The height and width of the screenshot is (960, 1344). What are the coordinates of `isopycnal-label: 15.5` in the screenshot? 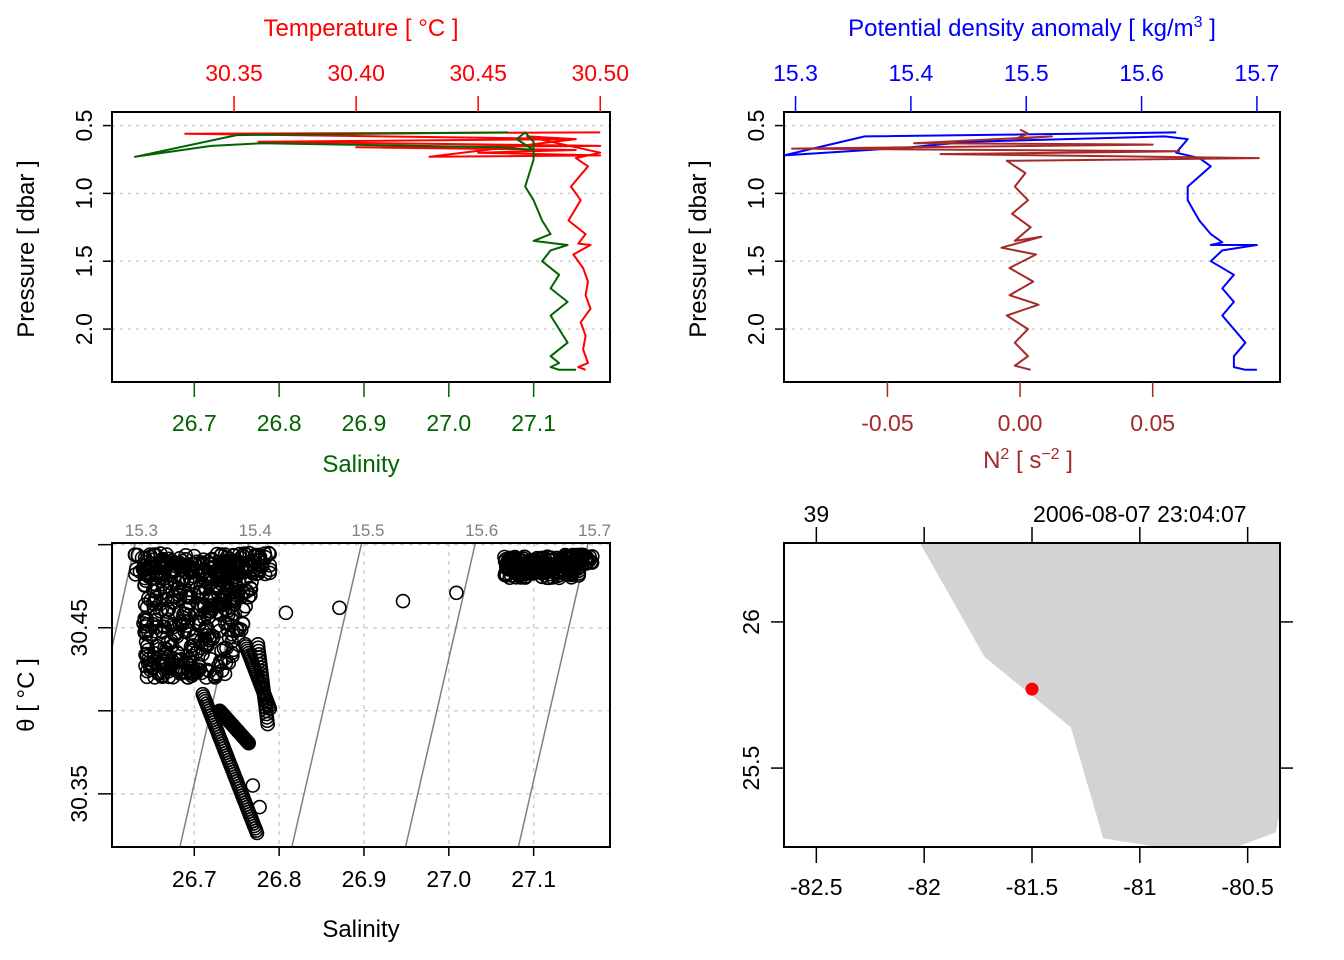 It's located at (367, 530).